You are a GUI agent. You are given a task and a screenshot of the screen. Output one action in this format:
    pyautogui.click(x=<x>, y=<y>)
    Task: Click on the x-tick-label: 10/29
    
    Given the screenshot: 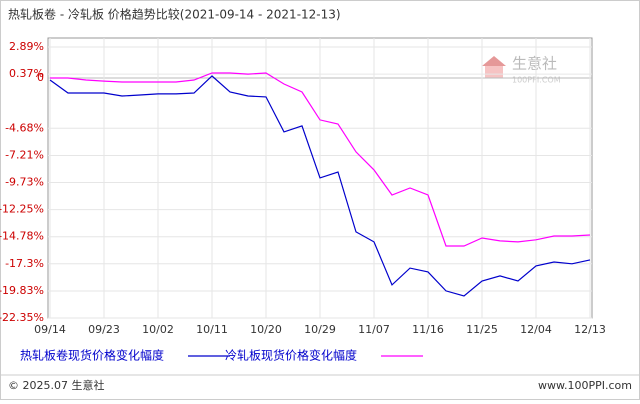 What is the action you would take?
    pyautogui.click(x=320, y=329)
    